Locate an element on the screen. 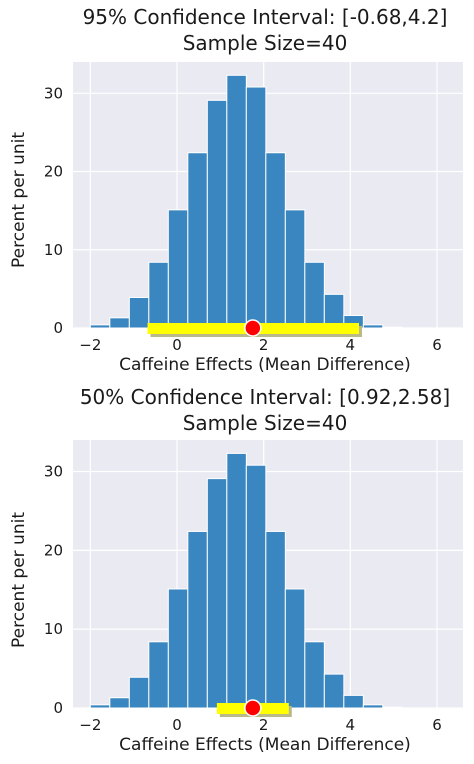  chart-1-x-tick-label: −2 is located at coordinates (90, 345).